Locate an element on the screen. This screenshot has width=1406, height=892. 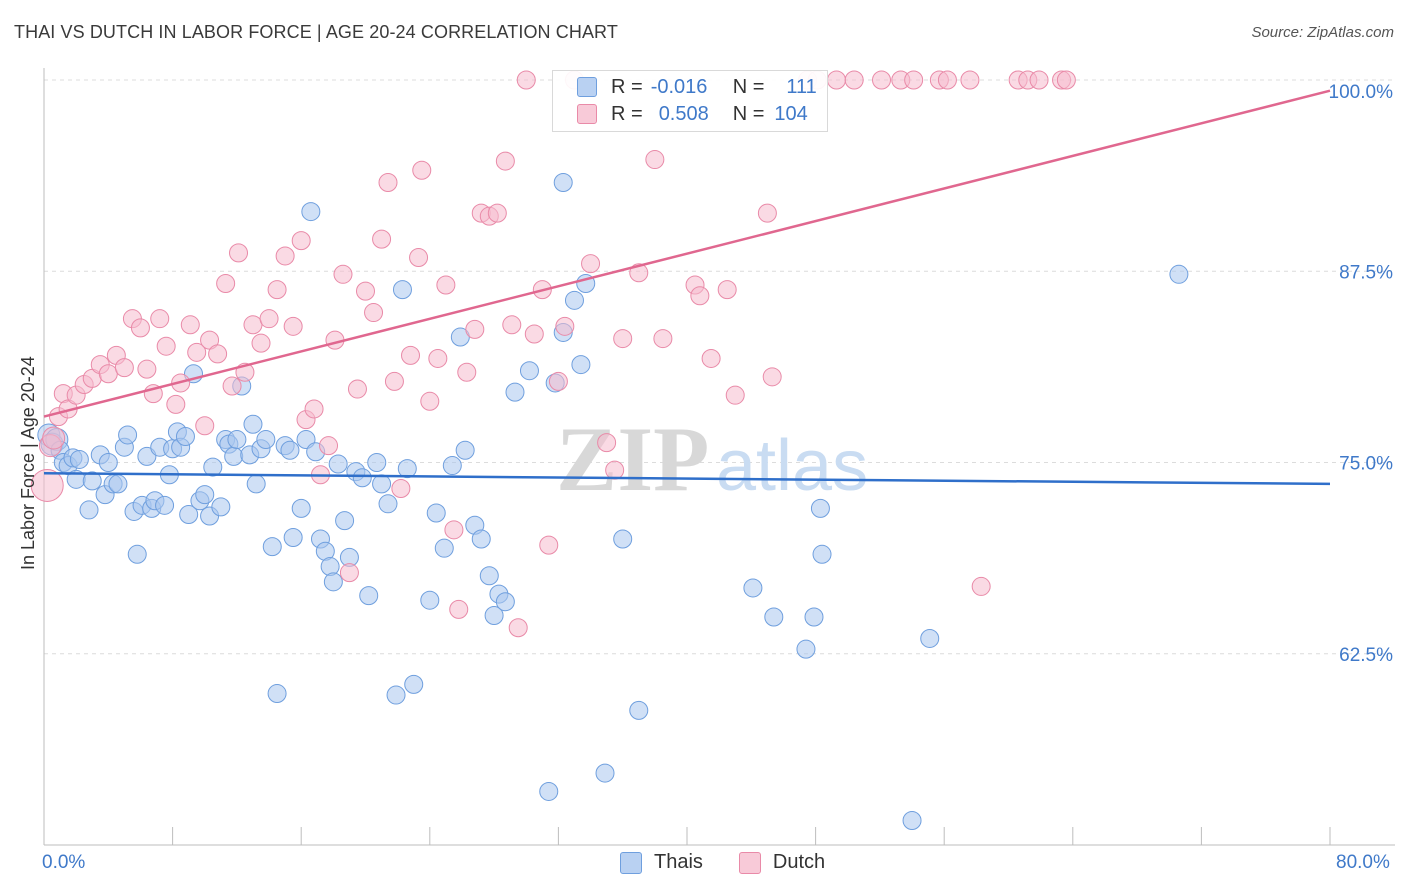
legend-swatch-thais is located at coordinates (631, 862).